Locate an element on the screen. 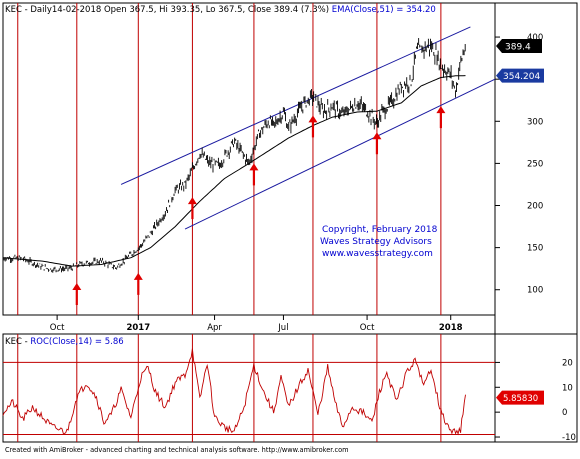  price-tick-label-300: 300 is located at coordinates (535, 122).